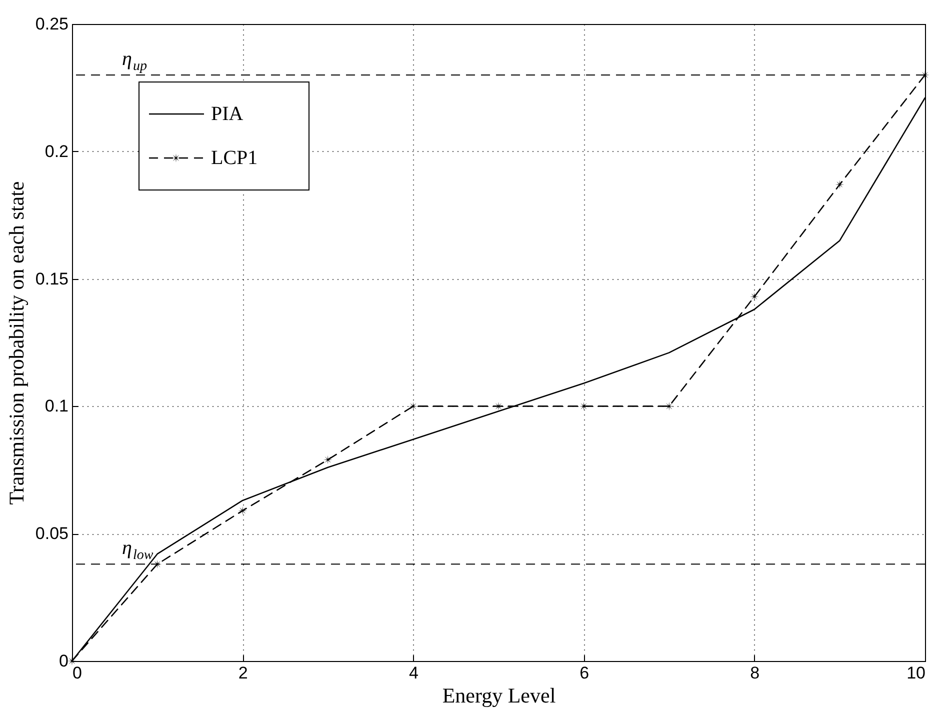 Image resolution: width=945 pixels, height=711 pixels. What do you see at coordinates (916, 673) in the screenshot?
I see `x-tick-label: 10` at bounding box center [916, 673].